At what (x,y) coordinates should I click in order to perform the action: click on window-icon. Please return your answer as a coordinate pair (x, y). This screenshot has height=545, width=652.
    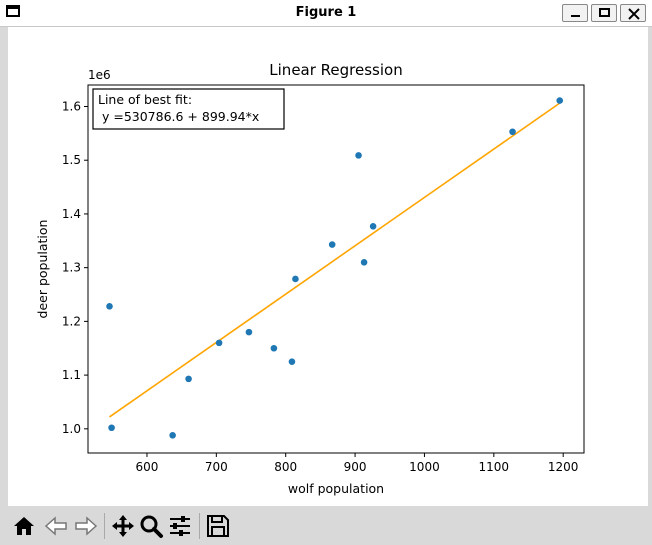
    Looking at the image, I should click on (13, 11).